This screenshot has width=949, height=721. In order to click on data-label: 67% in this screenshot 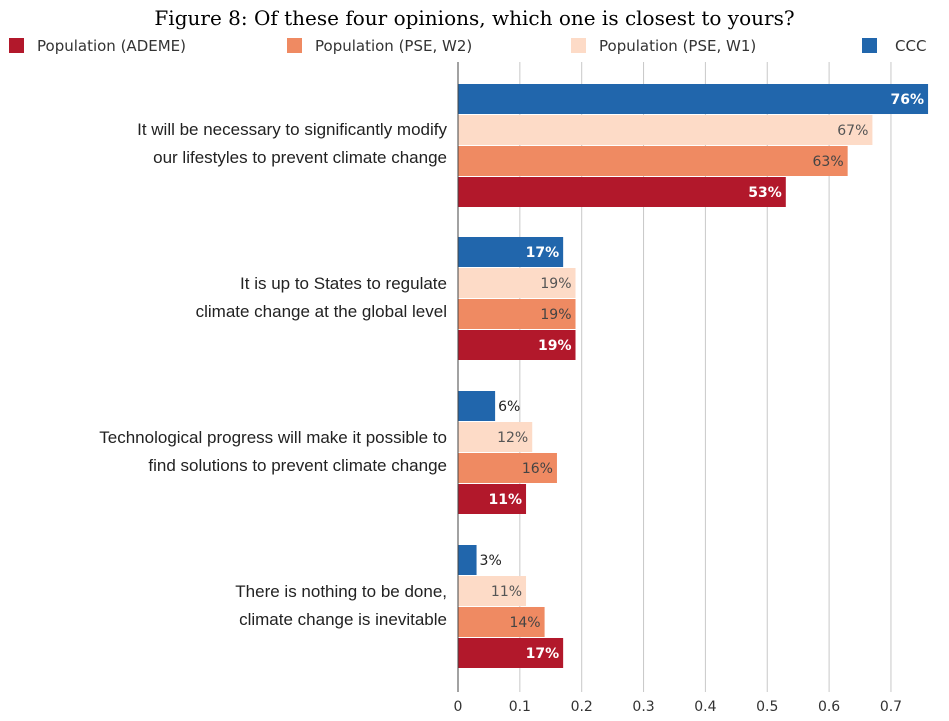, I will do `click(852, 131)`.